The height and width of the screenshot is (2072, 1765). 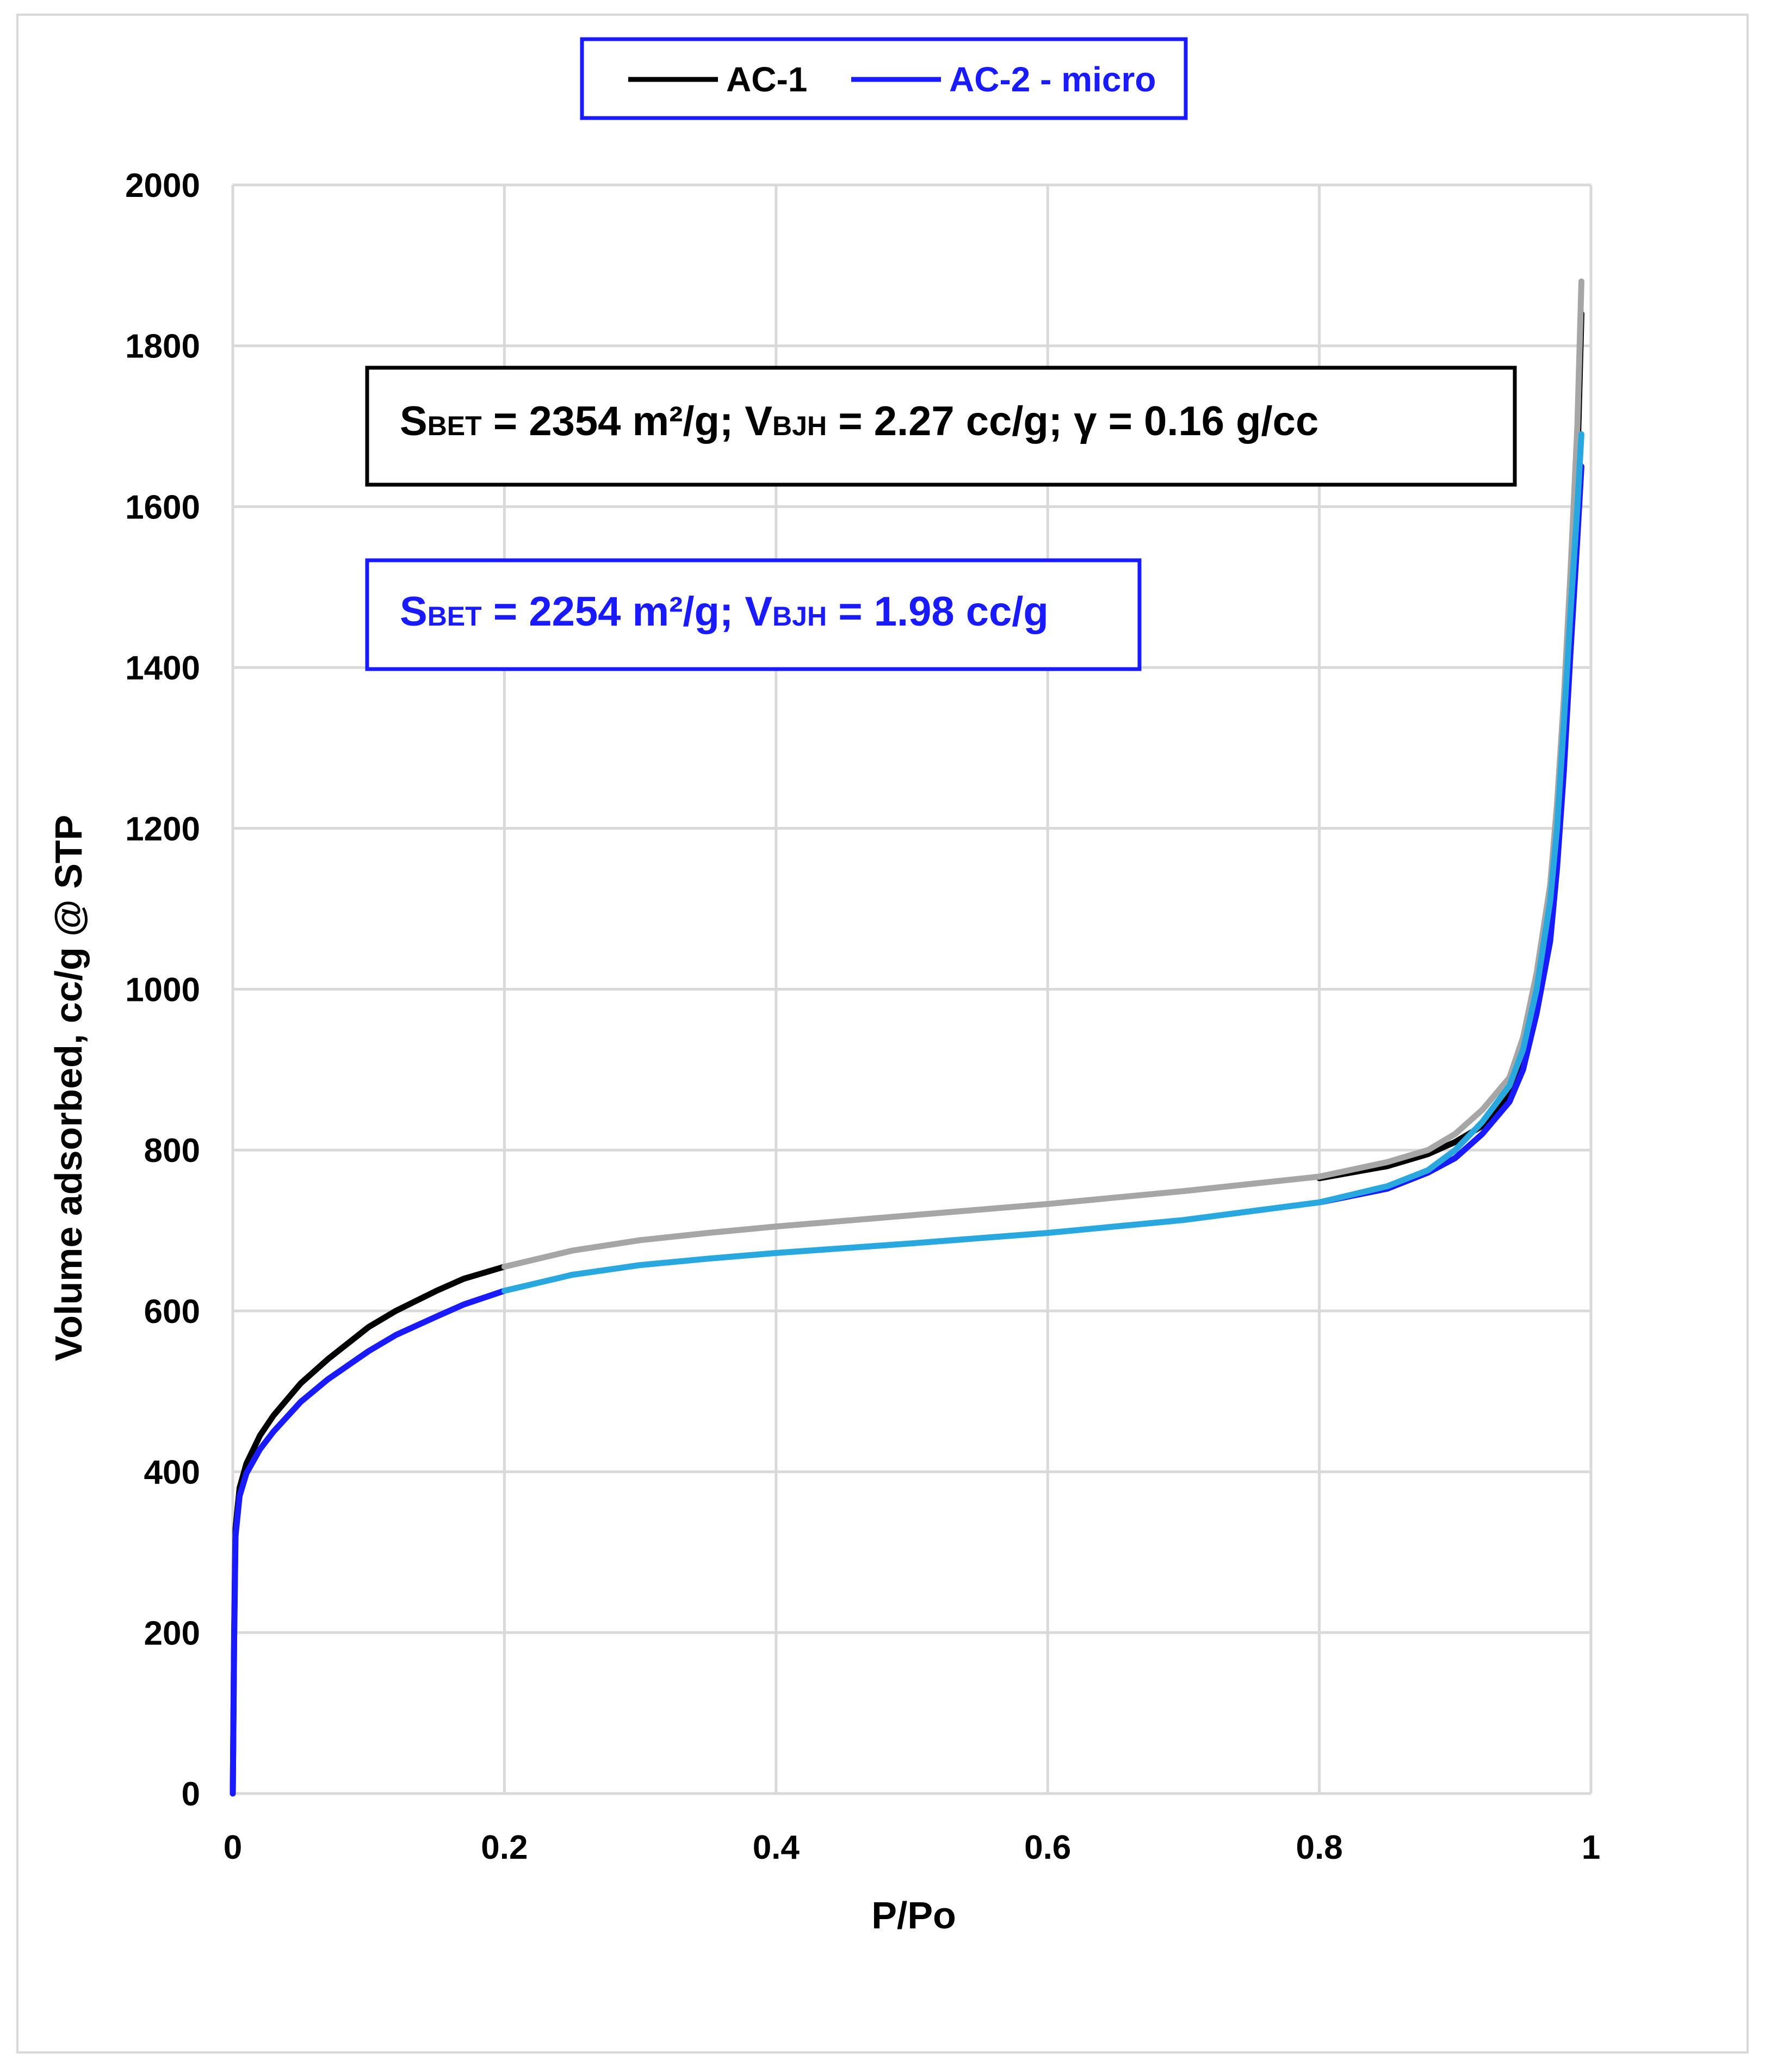 What do you see at coordinates (627, 421) in the screenshot?
I see `annotation-text-part: = 2354 m²/g; V` at bounding box center [627, 421].